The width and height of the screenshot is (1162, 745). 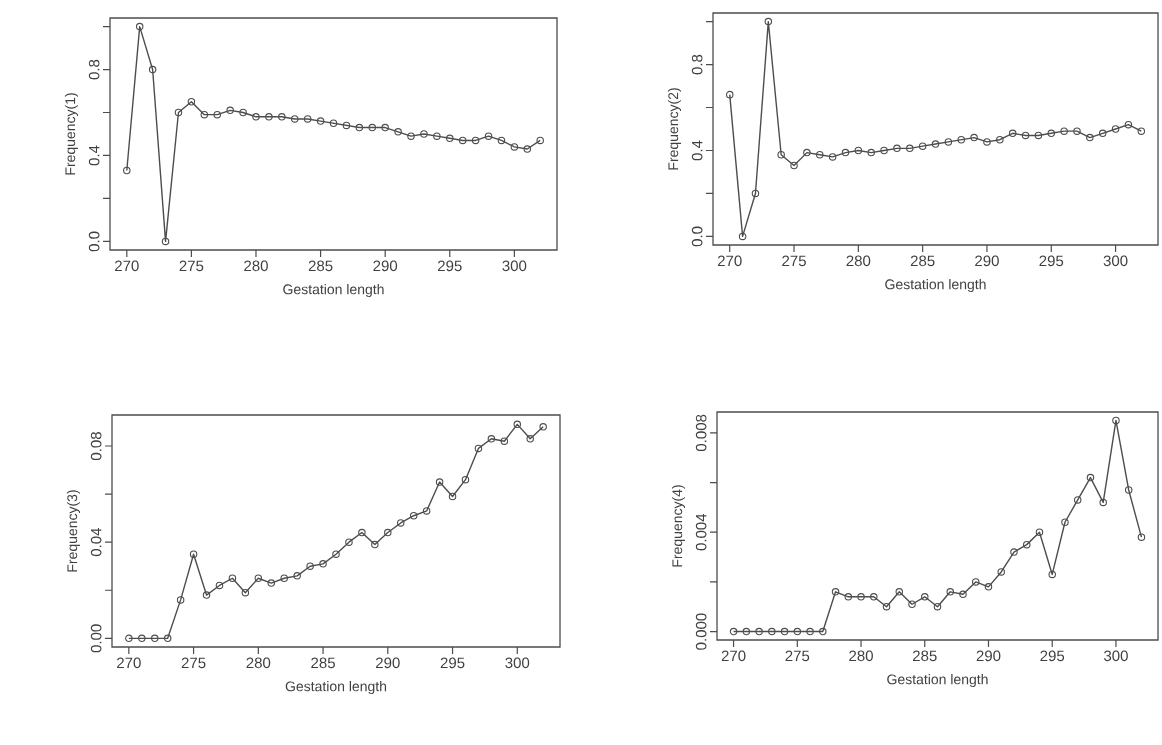 What do you see at coordinates (96, 542) in the screenshot?
I see `y-tick-label: 0.04` at bounding box center [96, 542].